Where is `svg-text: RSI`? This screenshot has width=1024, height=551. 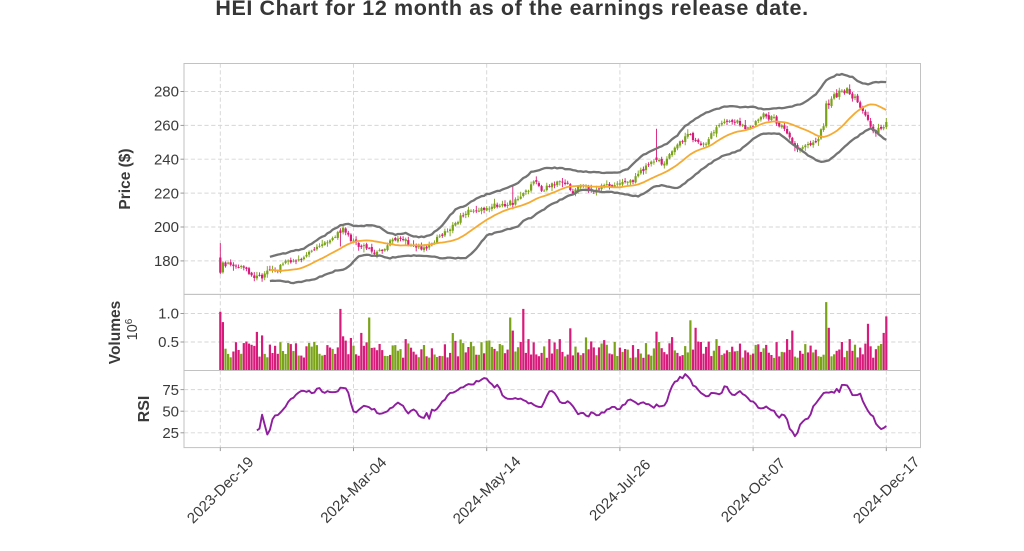 svg-text: RSI is located at coordinates (144, 409).